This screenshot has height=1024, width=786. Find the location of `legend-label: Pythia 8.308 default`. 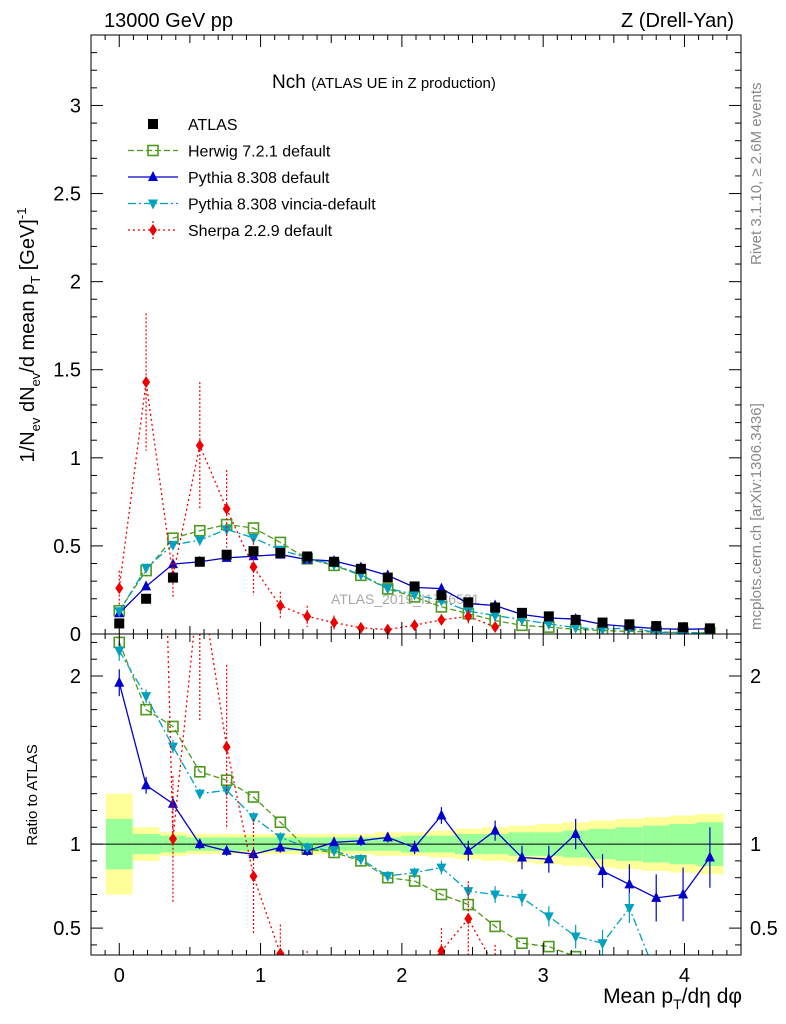

legend-label: Pythia 8.308 default is located at coordinates (259, 178).